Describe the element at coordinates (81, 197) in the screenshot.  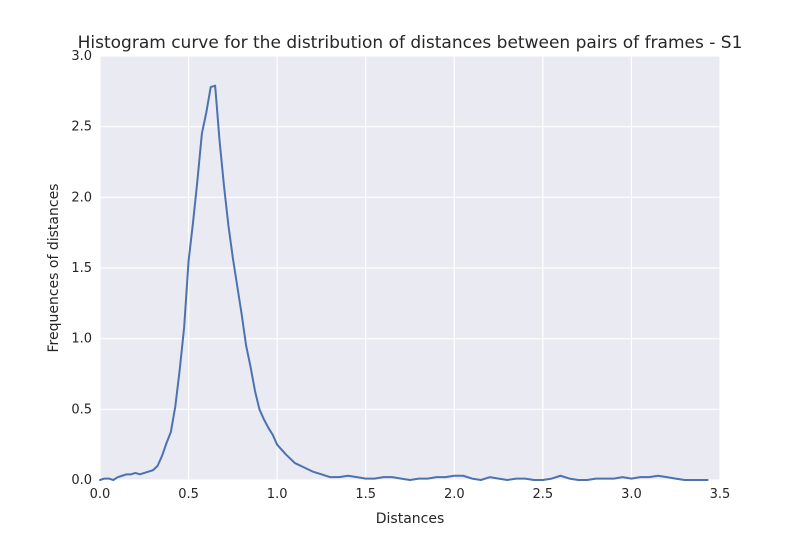
I see `y-tick-label: 2.0` at that location.